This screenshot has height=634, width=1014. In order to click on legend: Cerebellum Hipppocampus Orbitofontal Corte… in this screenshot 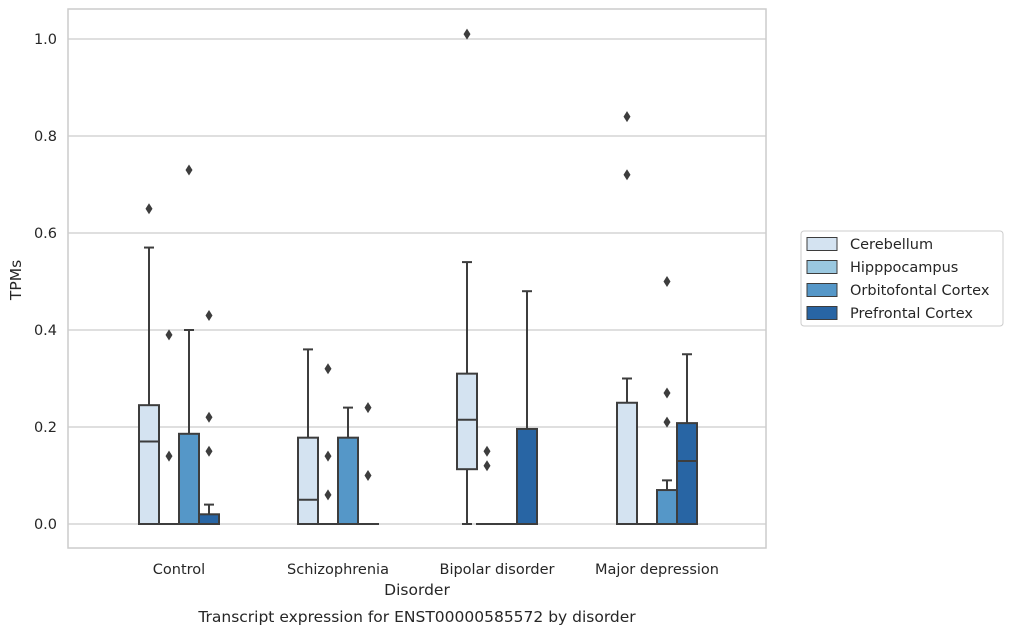, I will do `click(902, 278)`.